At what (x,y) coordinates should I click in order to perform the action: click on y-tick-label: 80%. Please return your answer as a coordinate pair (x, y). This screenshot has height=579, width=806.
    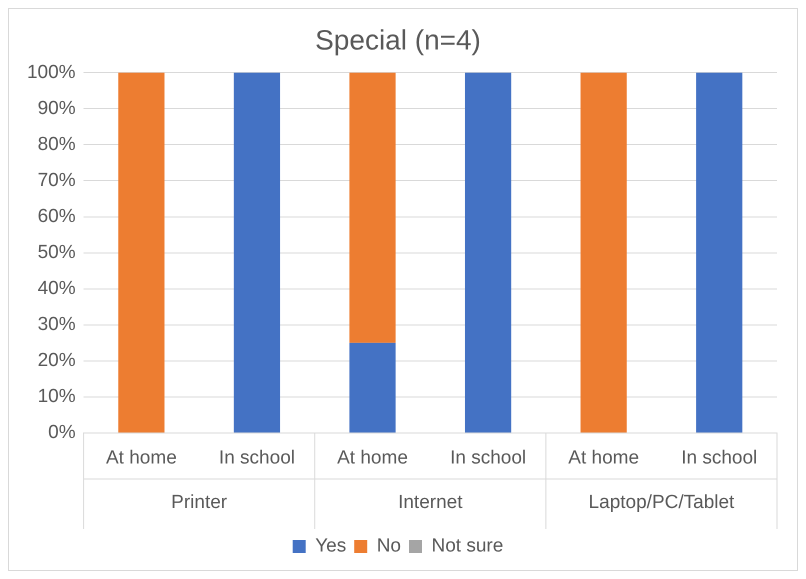
    Looking at the image, I should click on (57, 144).